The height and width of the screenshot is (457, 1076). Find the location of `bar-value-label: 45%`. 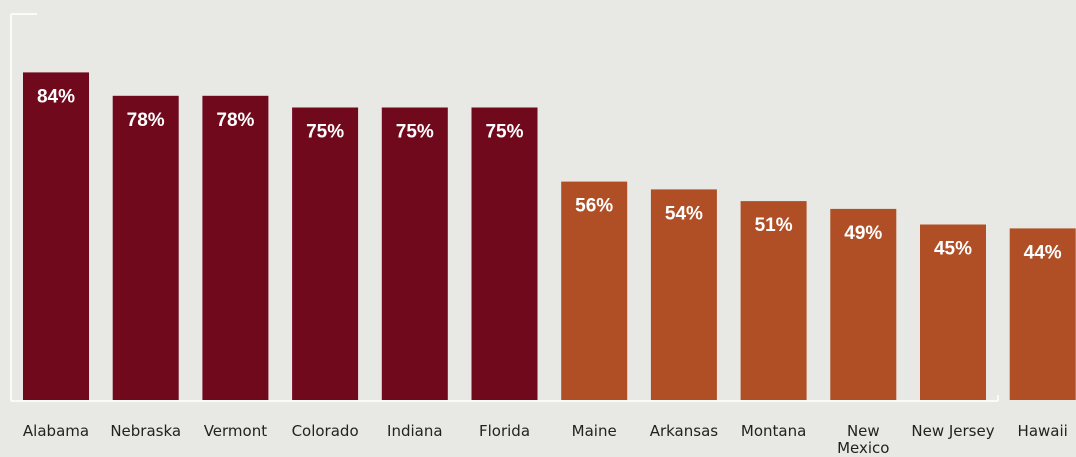

bar-value-label: 45% is located at coordinates (953, 249).